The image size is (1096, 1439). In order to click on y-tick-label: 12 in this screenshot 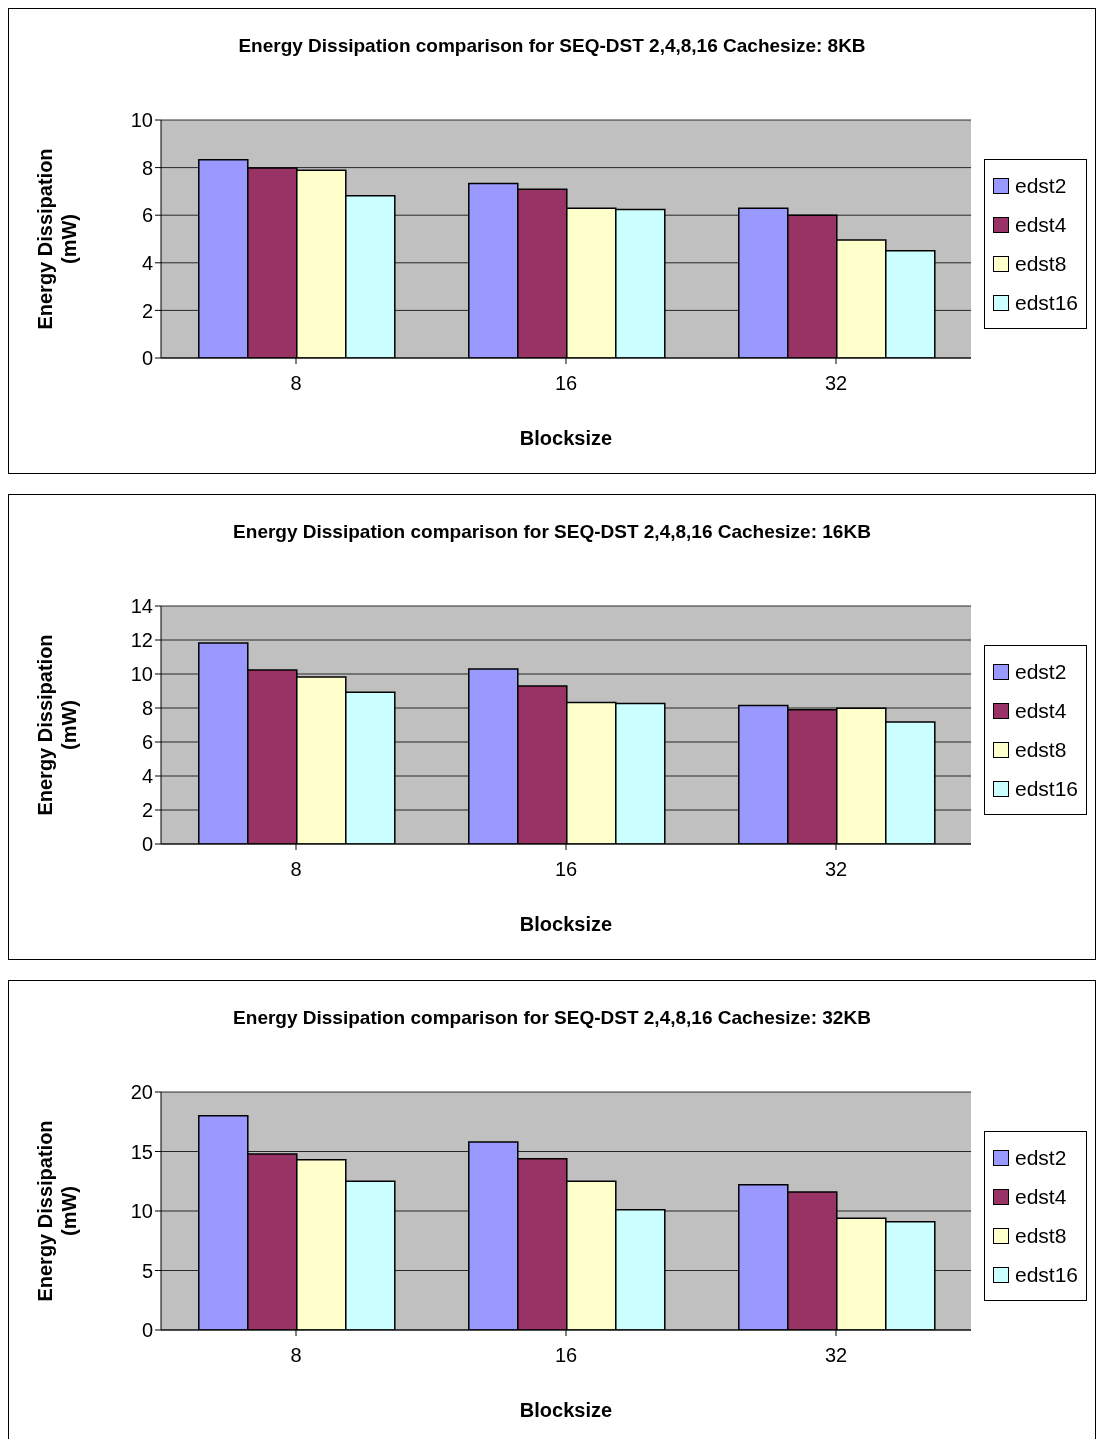, I will do `click(141, 640)`.